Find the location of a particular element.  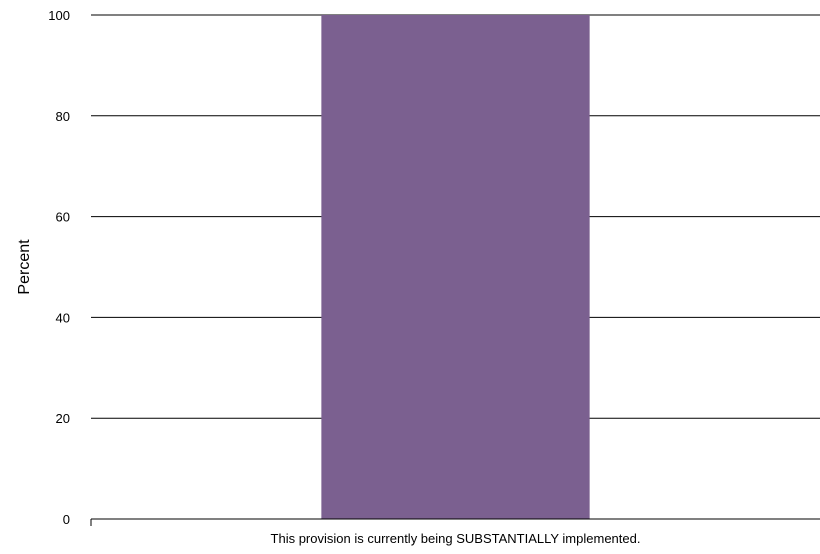

y-tick-label: 40 is located at coordinates (63, 317).